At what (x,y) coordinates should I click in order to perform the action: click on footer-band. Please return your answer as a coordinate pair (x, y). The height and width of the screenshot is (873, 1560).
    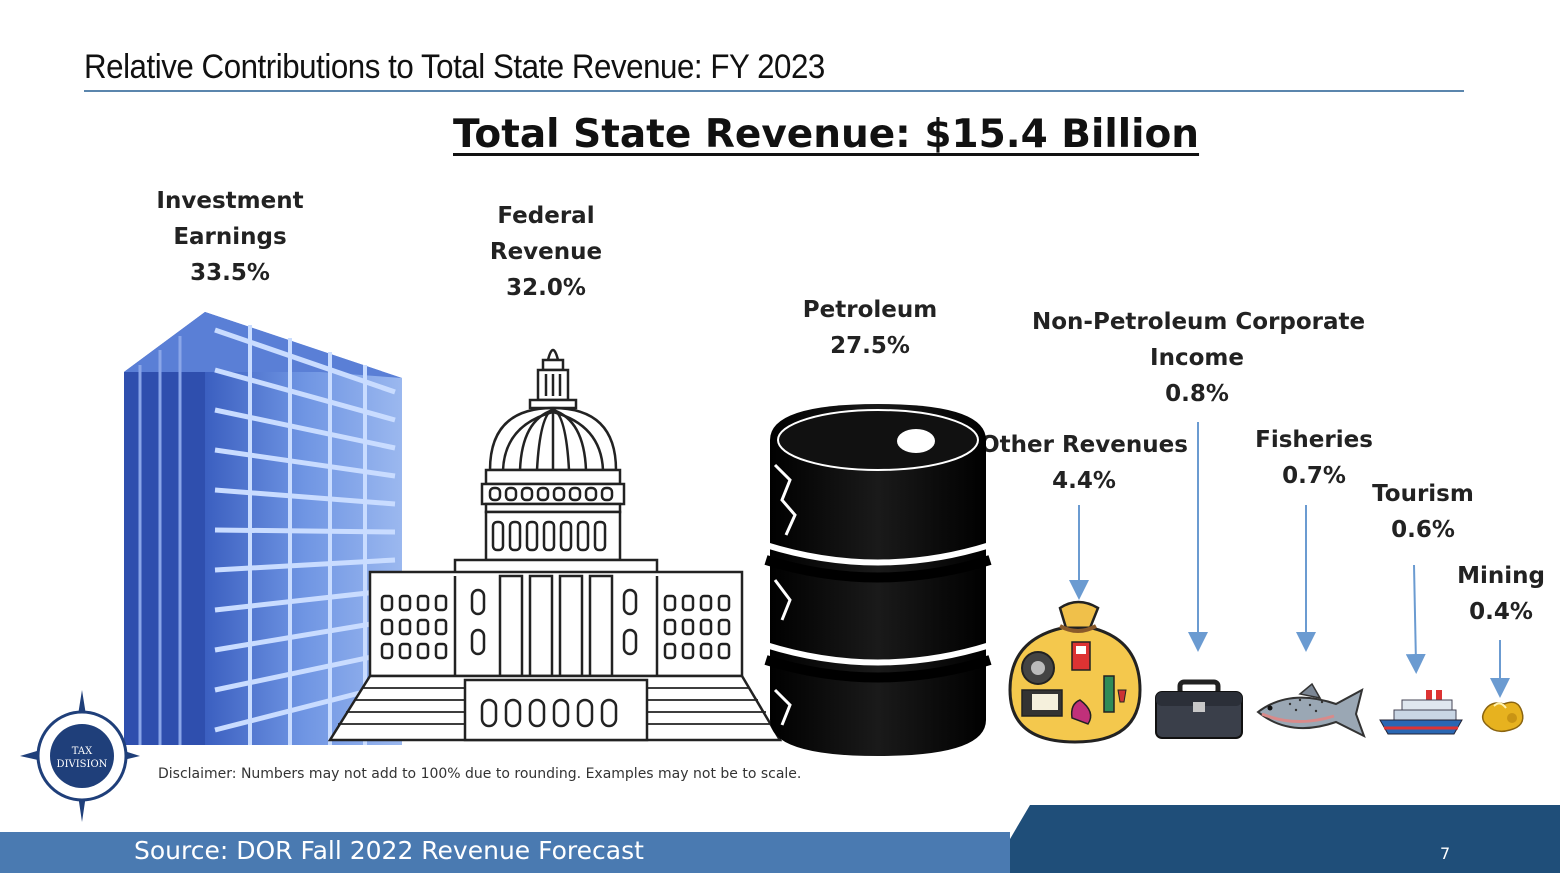
    Looking at the image, I should click on (505, 852).